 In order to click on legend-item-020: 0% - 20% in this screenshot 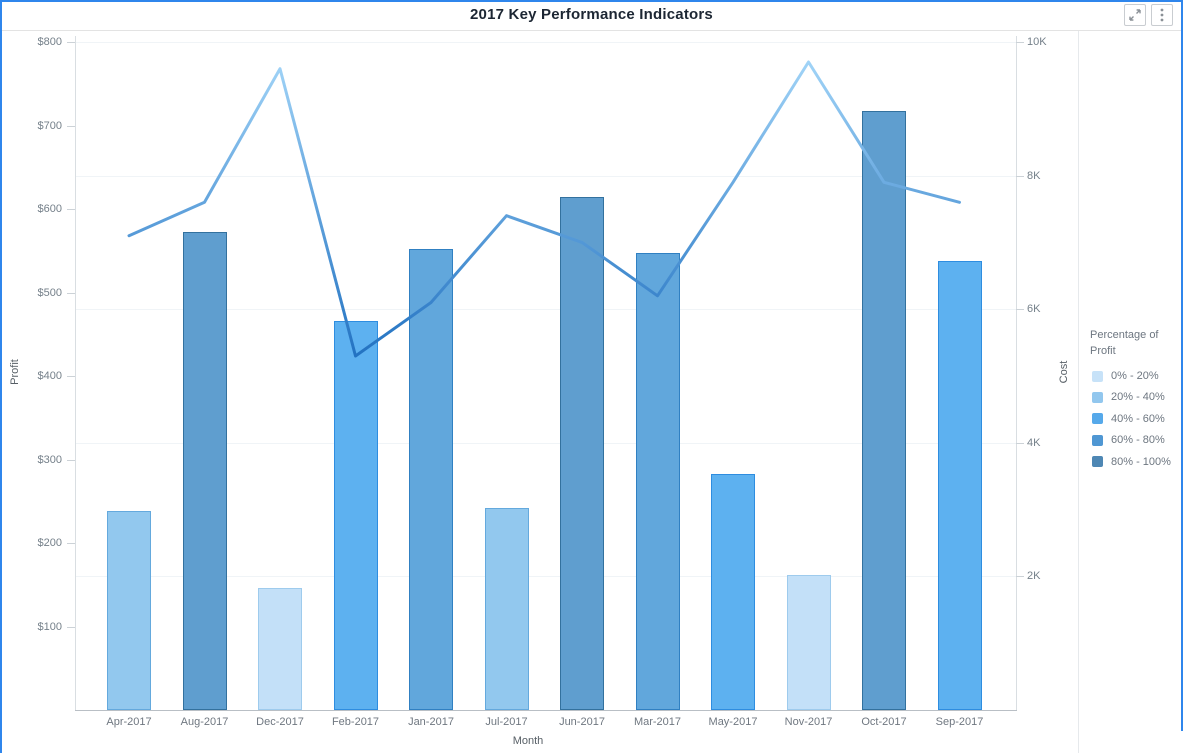, I will do `click(1125, 376)`.